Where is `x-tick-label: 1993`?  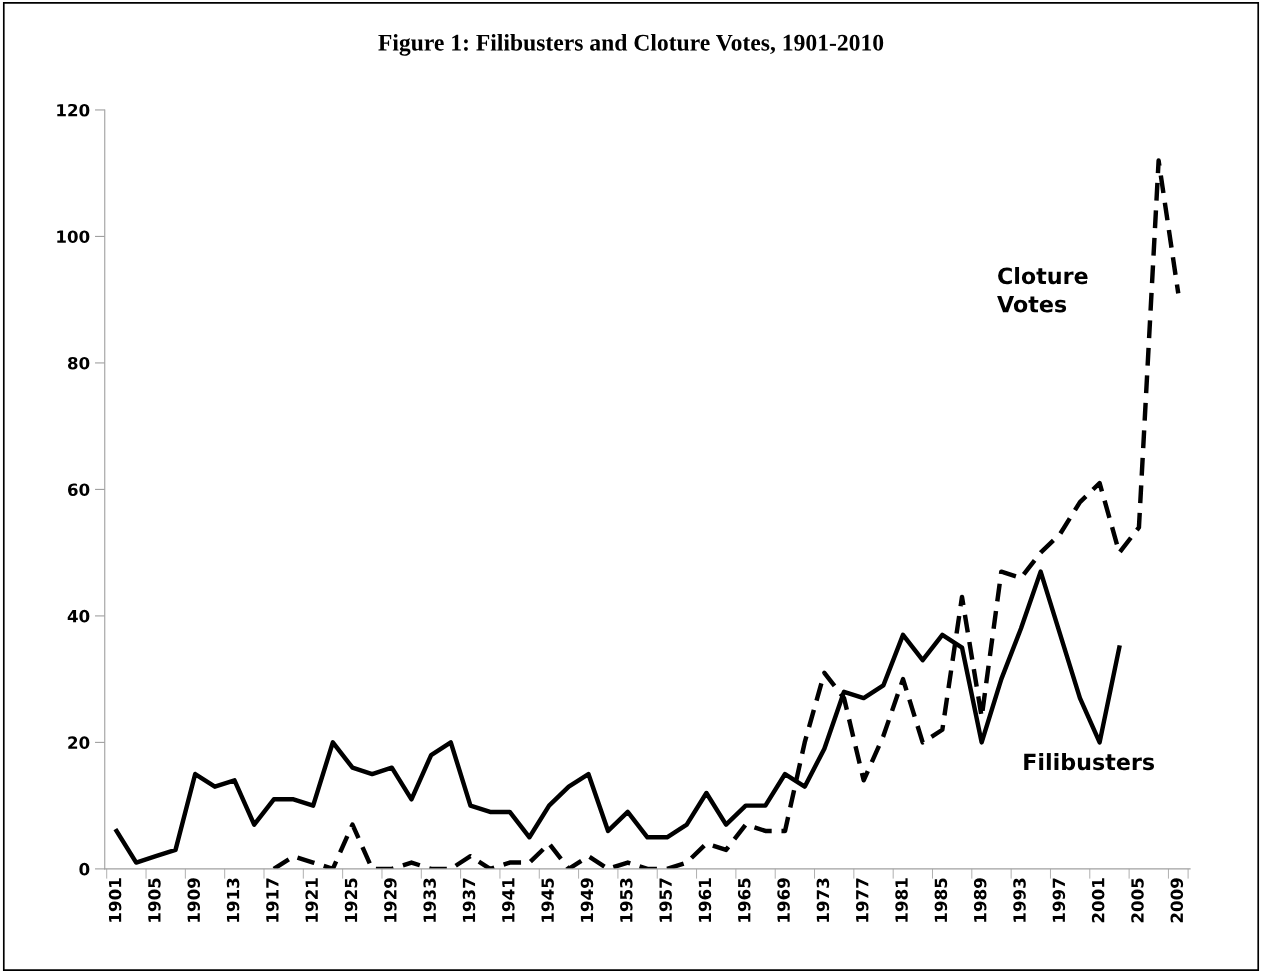 x-tick-label: 1993 is located at coordinates (1019, 900).